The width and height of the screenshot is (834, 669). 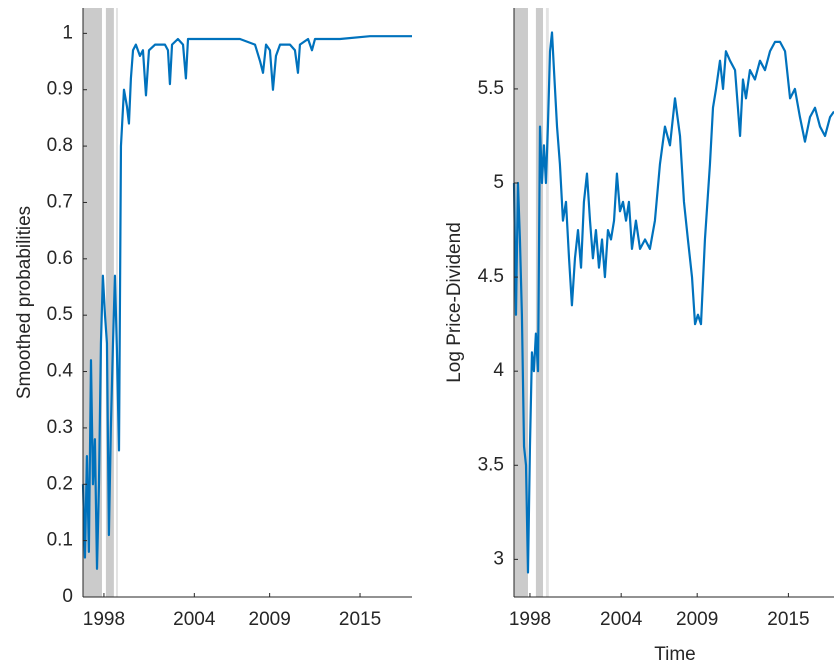 What do you see at coordinates (498, 558) in the screenshot?
I see `y-tick-label: 3` at bounding box center [498, 558].